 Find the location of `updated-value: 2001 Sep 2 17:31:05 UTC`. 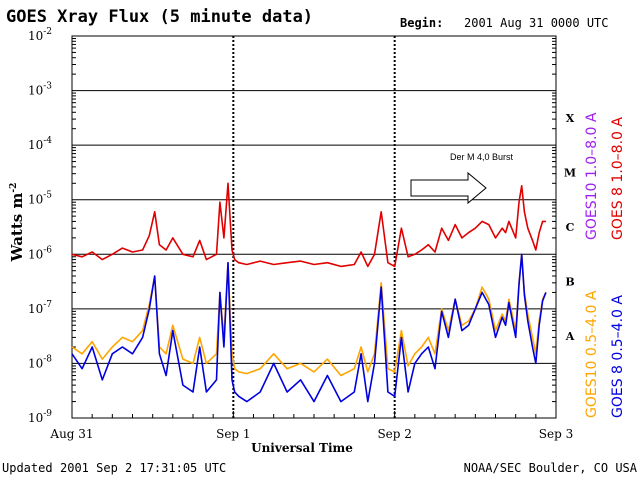

updated-value: 2001 Sep 2 17:31:05 UTC is located at coordinates (143, 468).